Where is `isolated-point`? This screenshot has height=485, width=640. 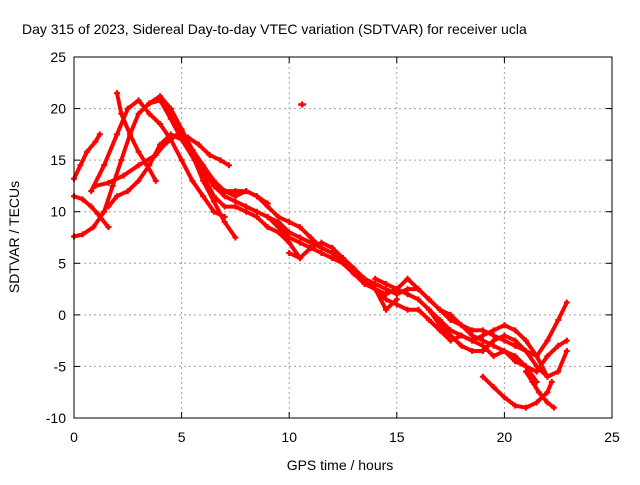
isolated-point is located at coordinates (302, 104).